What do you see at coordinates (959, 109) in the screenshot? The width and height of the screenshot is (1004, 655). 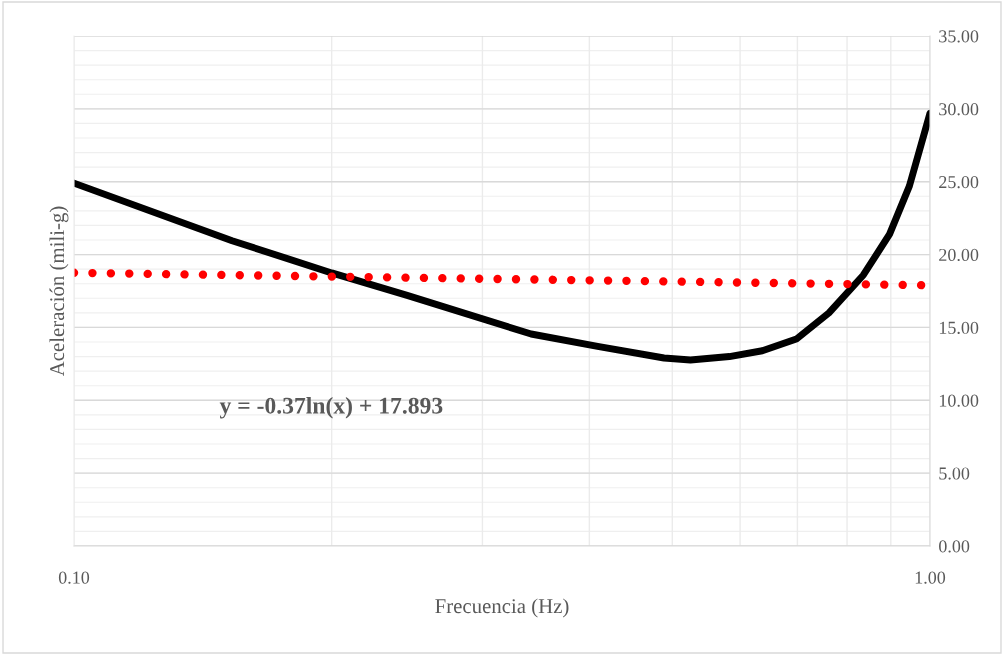 I see `y-tick-label: 30.00` at bounding box center [959, 109].